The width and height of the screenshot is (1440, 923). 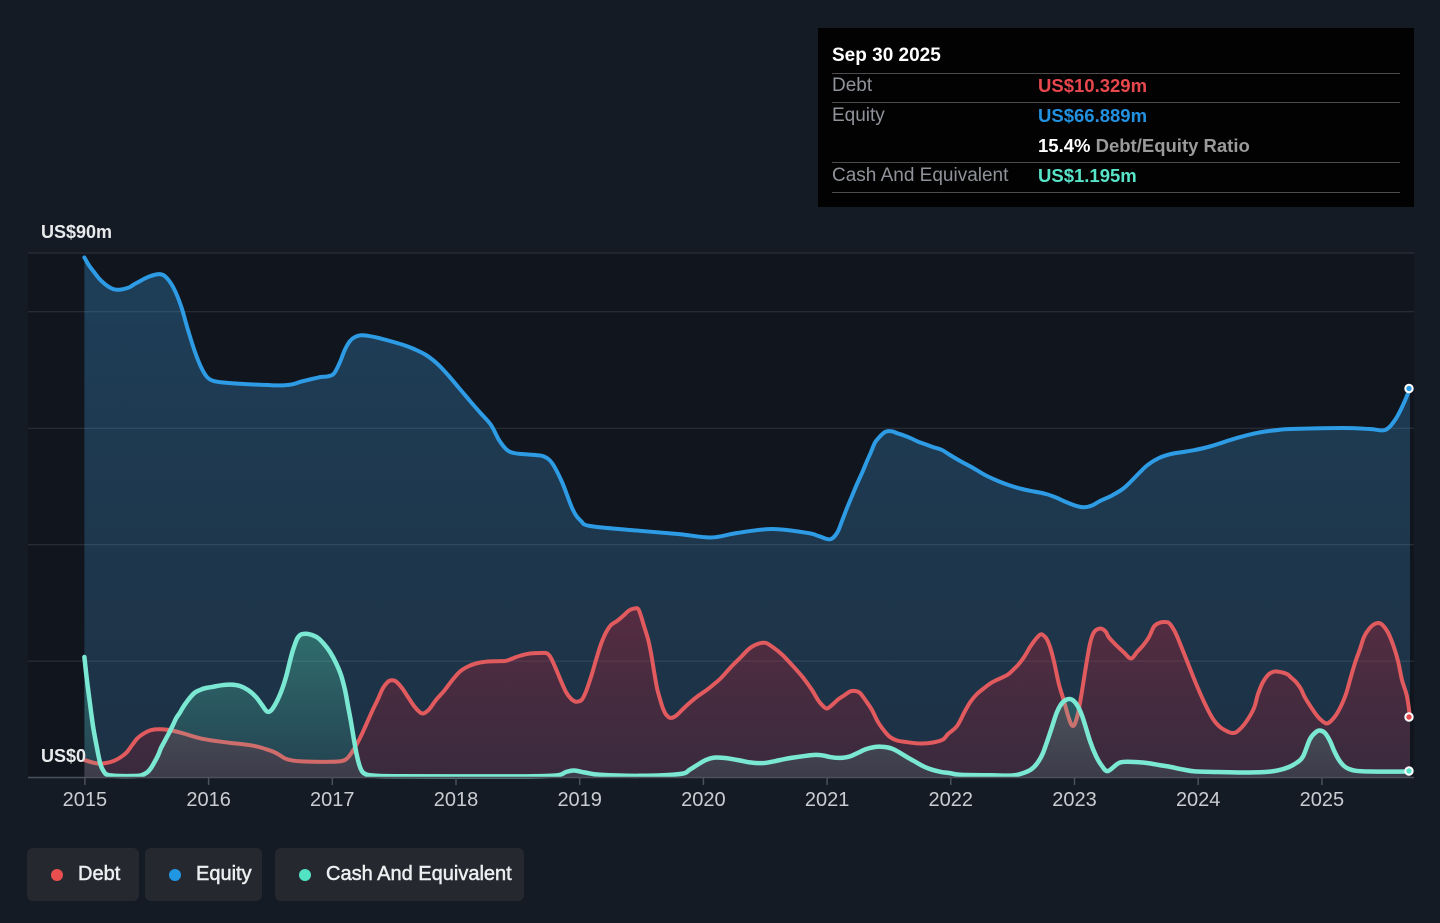 I want to click on svg-text: US$90m, so click(x=76, y=232).